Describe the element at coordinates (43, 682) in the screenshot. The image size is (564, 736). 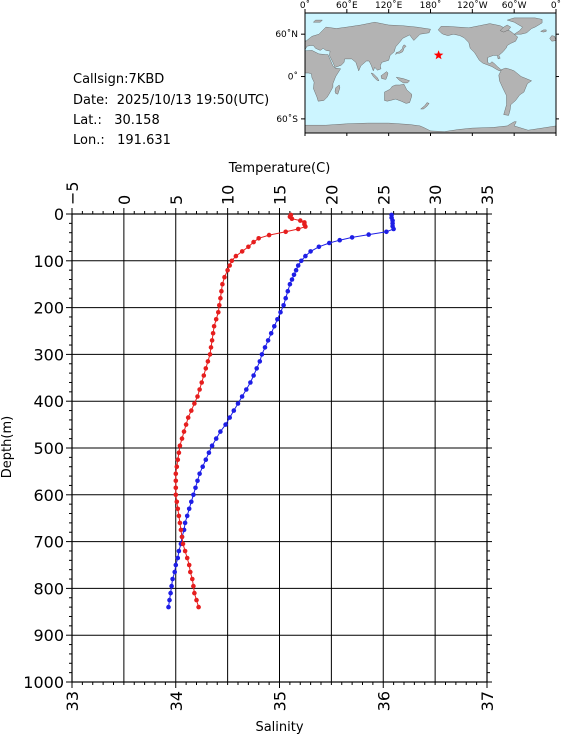
I see `depth-tick-label: 1000` at that location.